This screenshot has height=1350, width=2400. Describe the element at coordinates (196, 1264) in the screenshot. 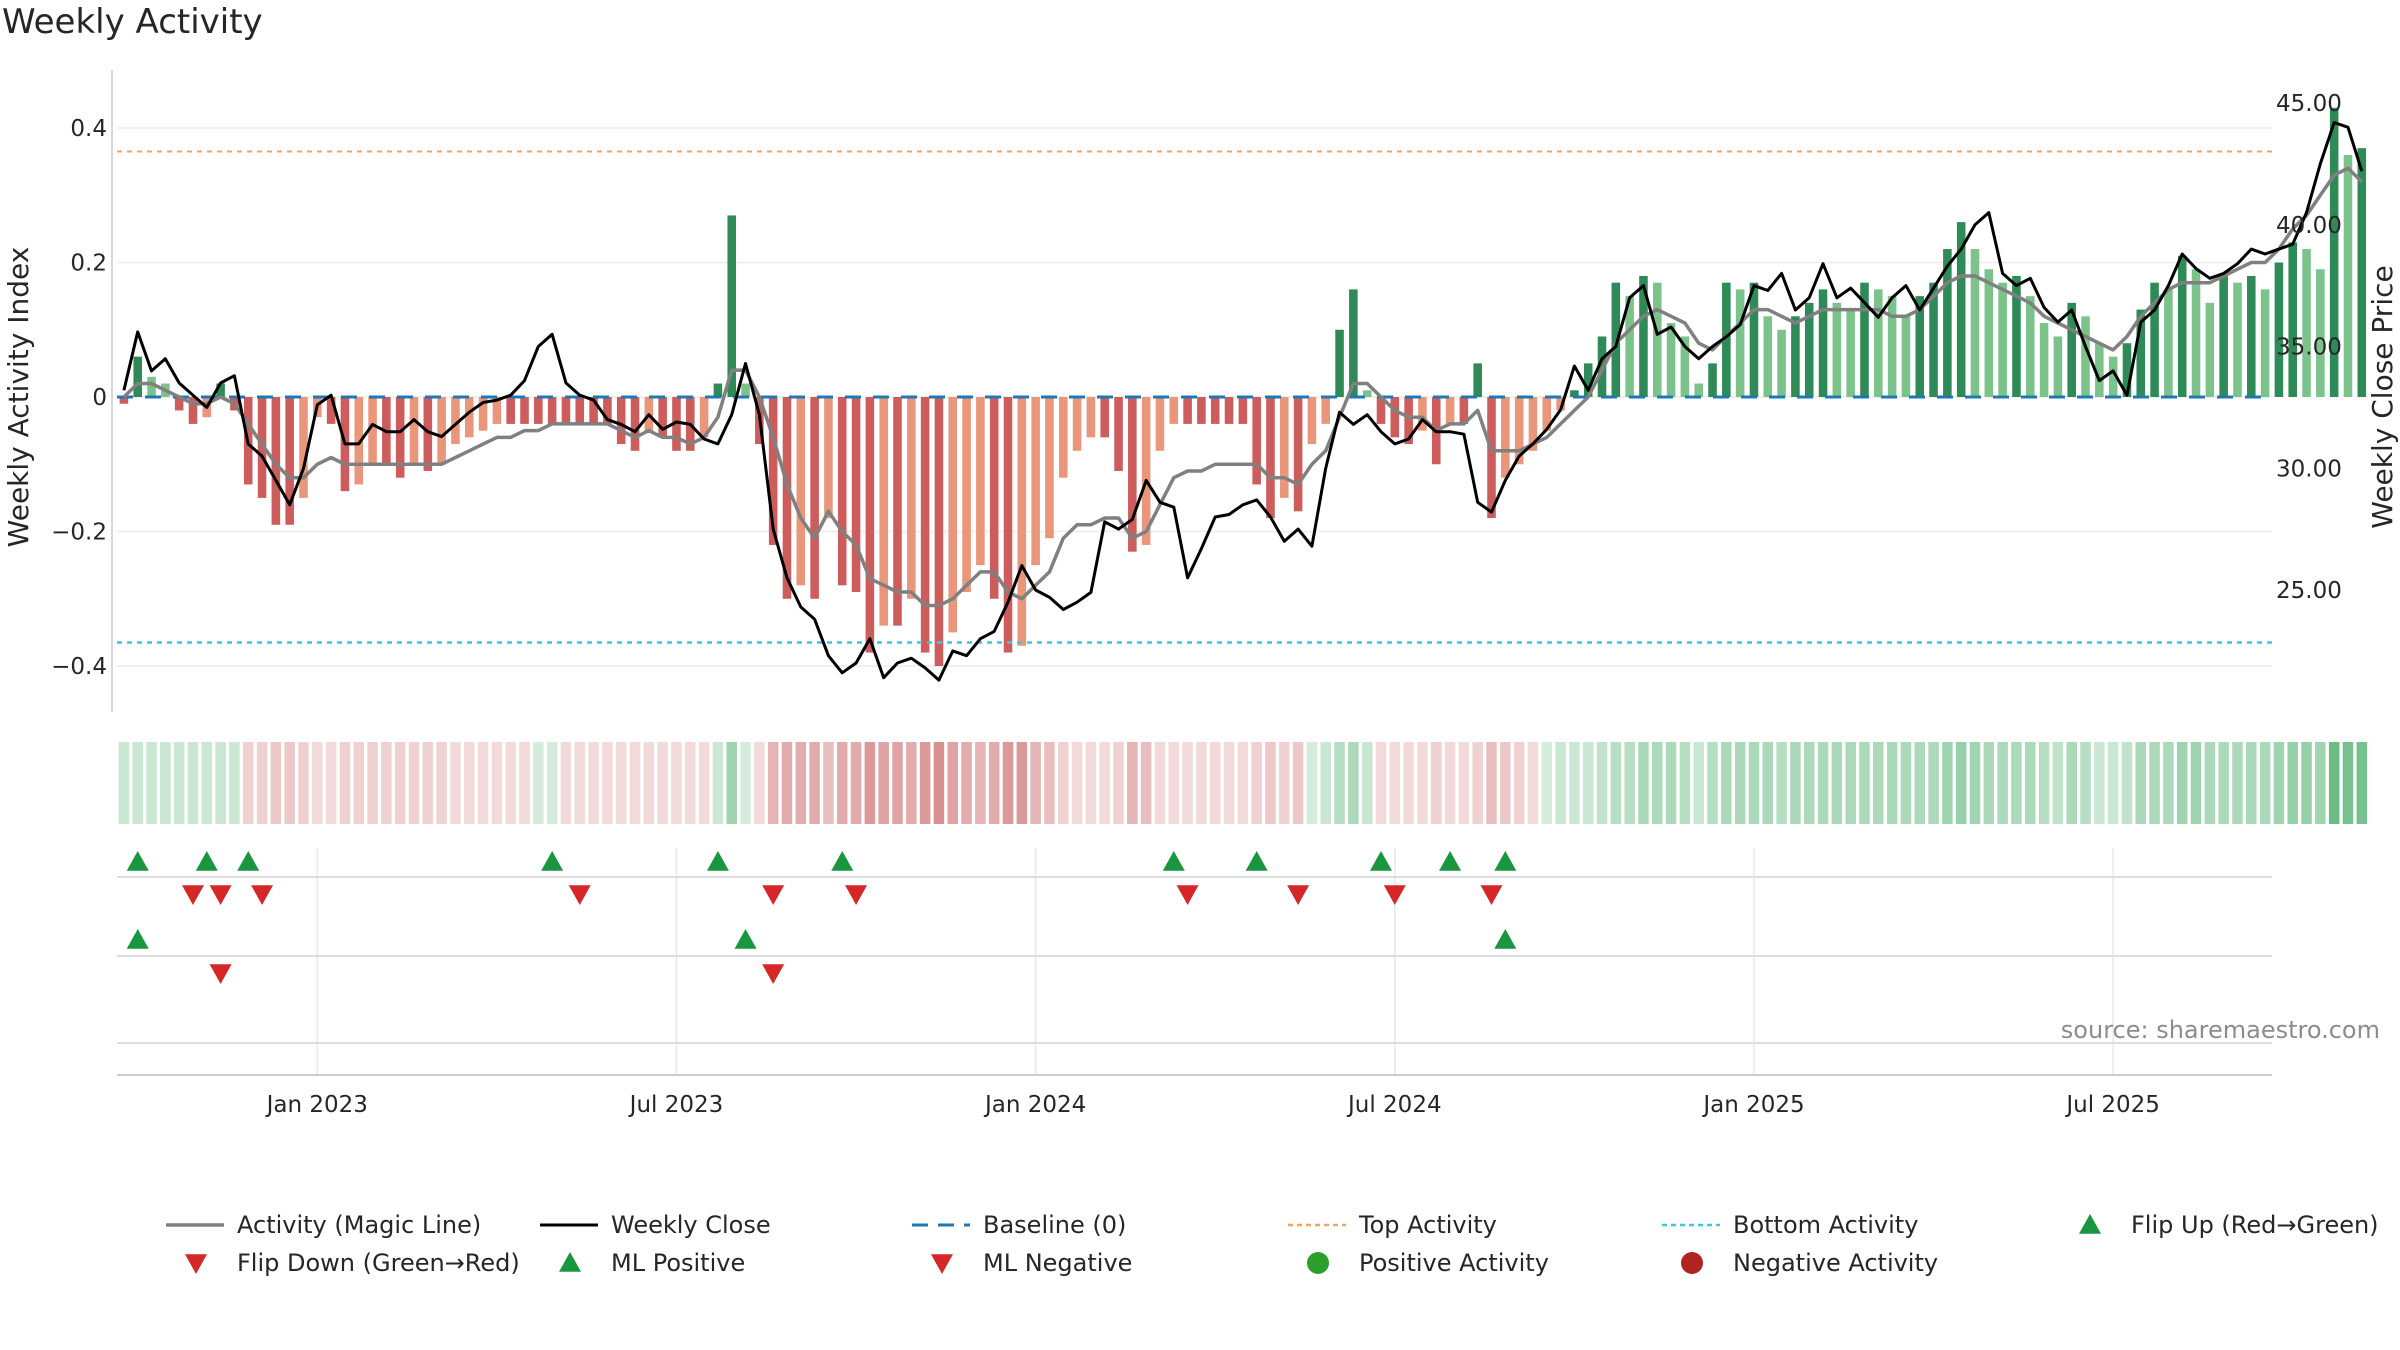

I see `legend-swatch` at that location.